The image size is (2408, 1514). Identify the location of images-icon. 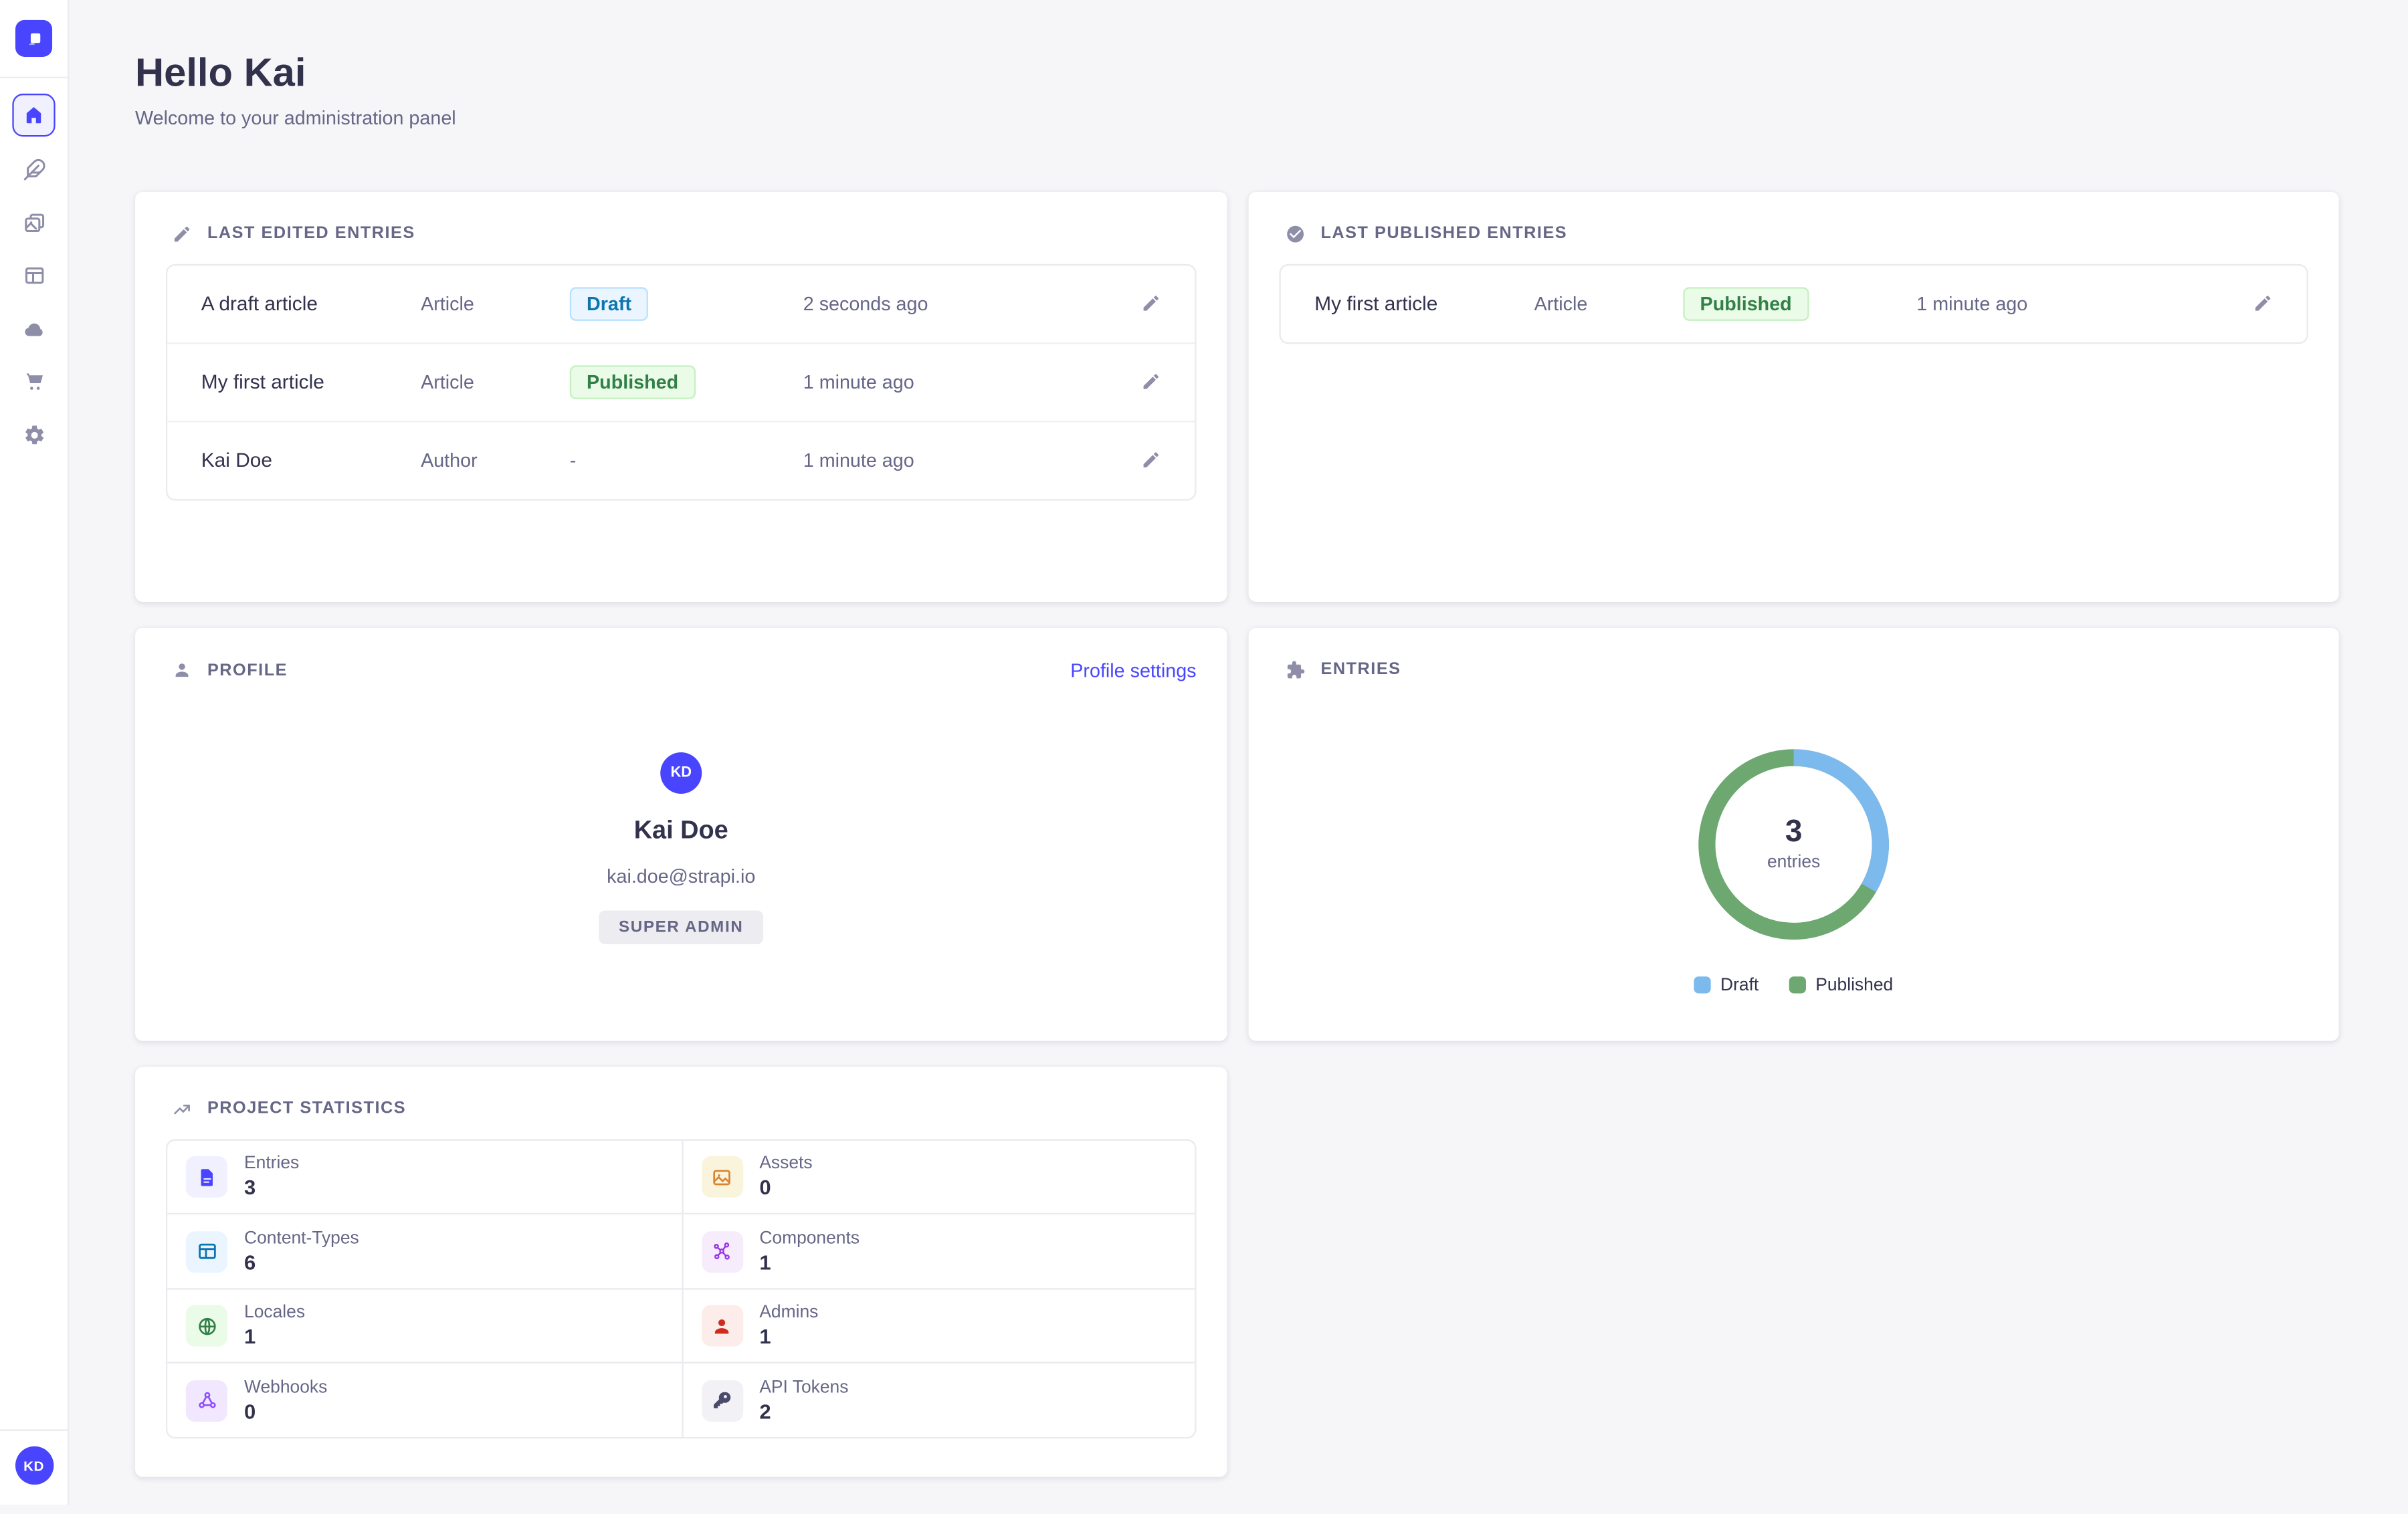
(33, 222).